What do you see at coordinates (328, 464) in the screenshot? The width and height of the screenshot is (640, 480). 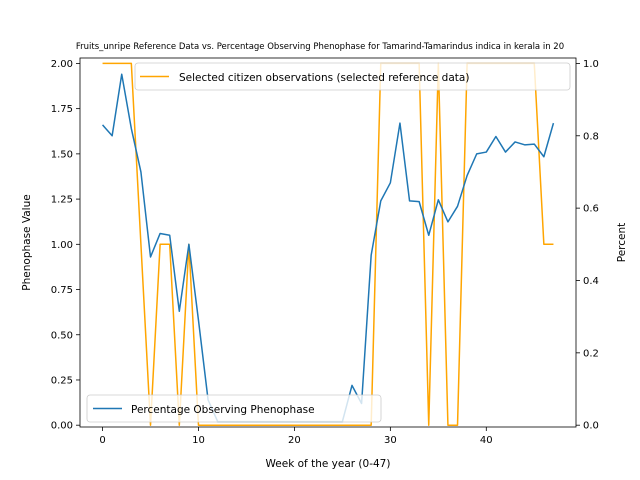 I see `x-axis-label: Week of the year (0-47)` at bounding box center [328, 464].